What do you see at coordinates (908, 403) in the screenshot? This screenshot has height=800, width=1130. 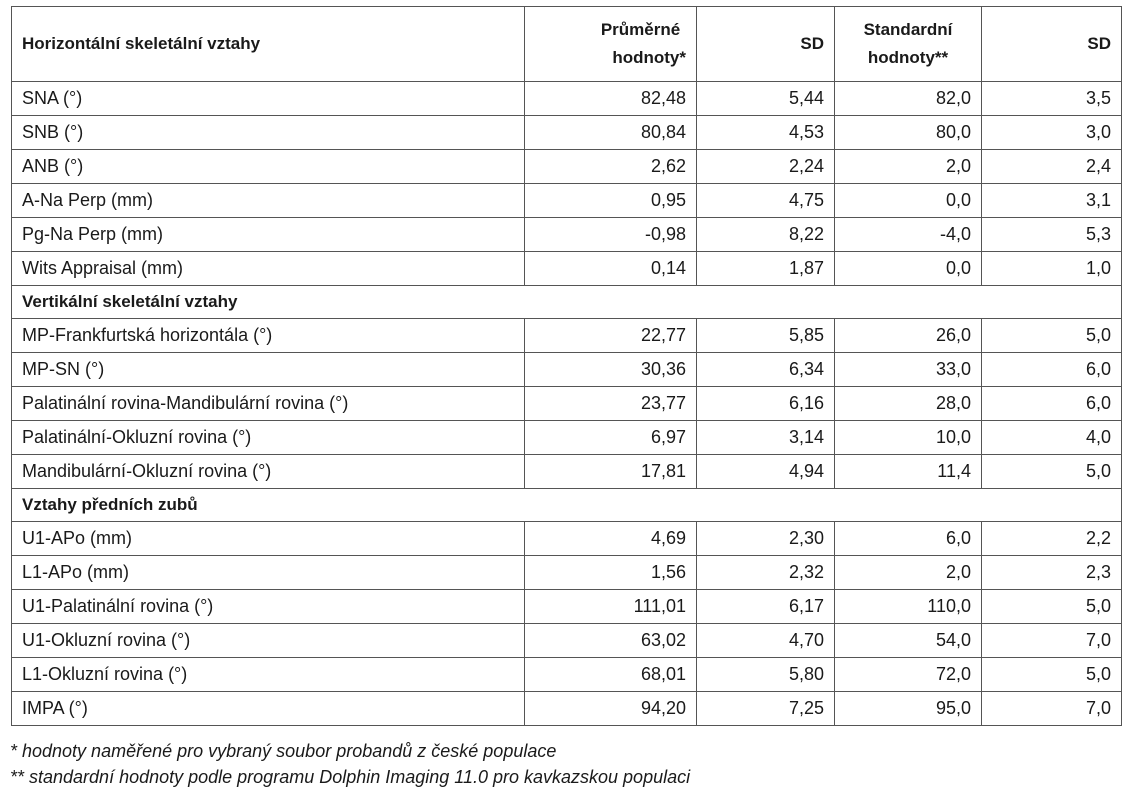 I see `cell-standard: 28,0` at bounding box center [908, 403].